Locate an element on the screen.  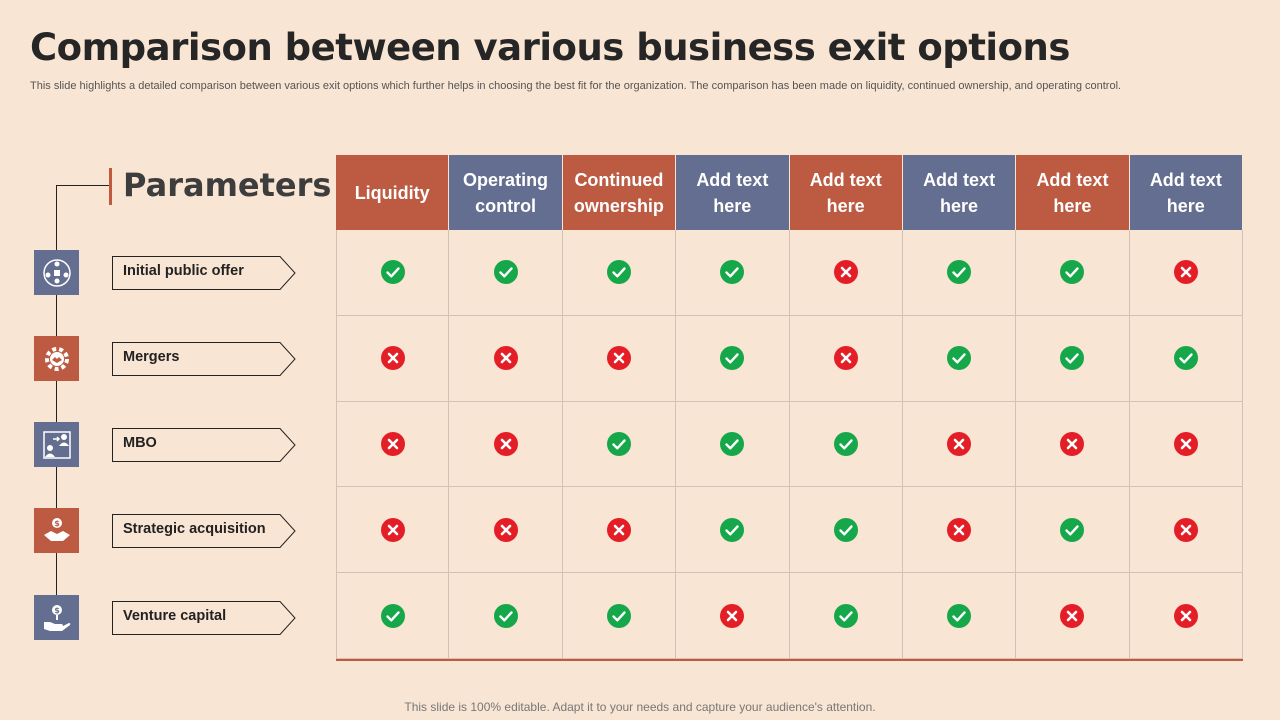
dollar-handshake-icon: $ is located at coordinates (56, 530).